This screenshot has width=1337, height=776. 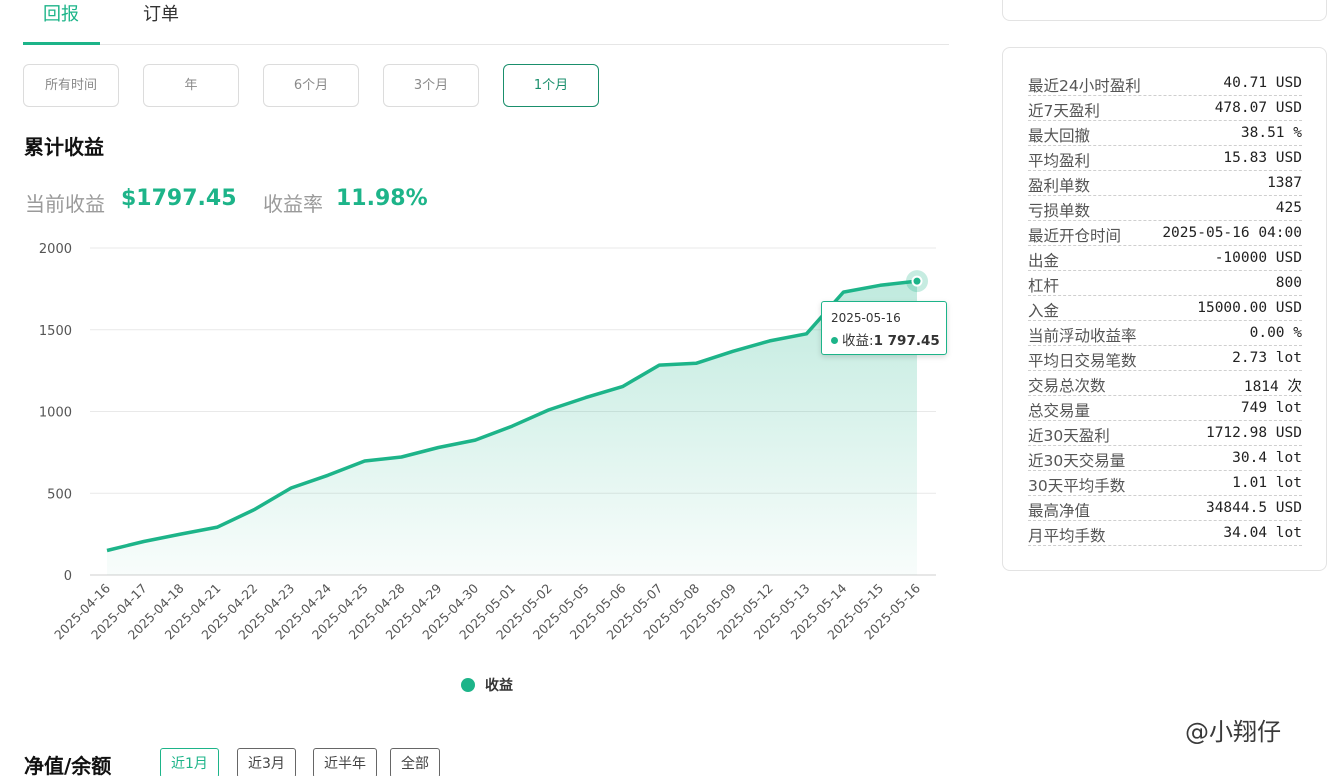 What do you see at coordinates (1044, 311) in the screenshot?
I see `stat-label: 入金` at bounding box center [1044, 311].